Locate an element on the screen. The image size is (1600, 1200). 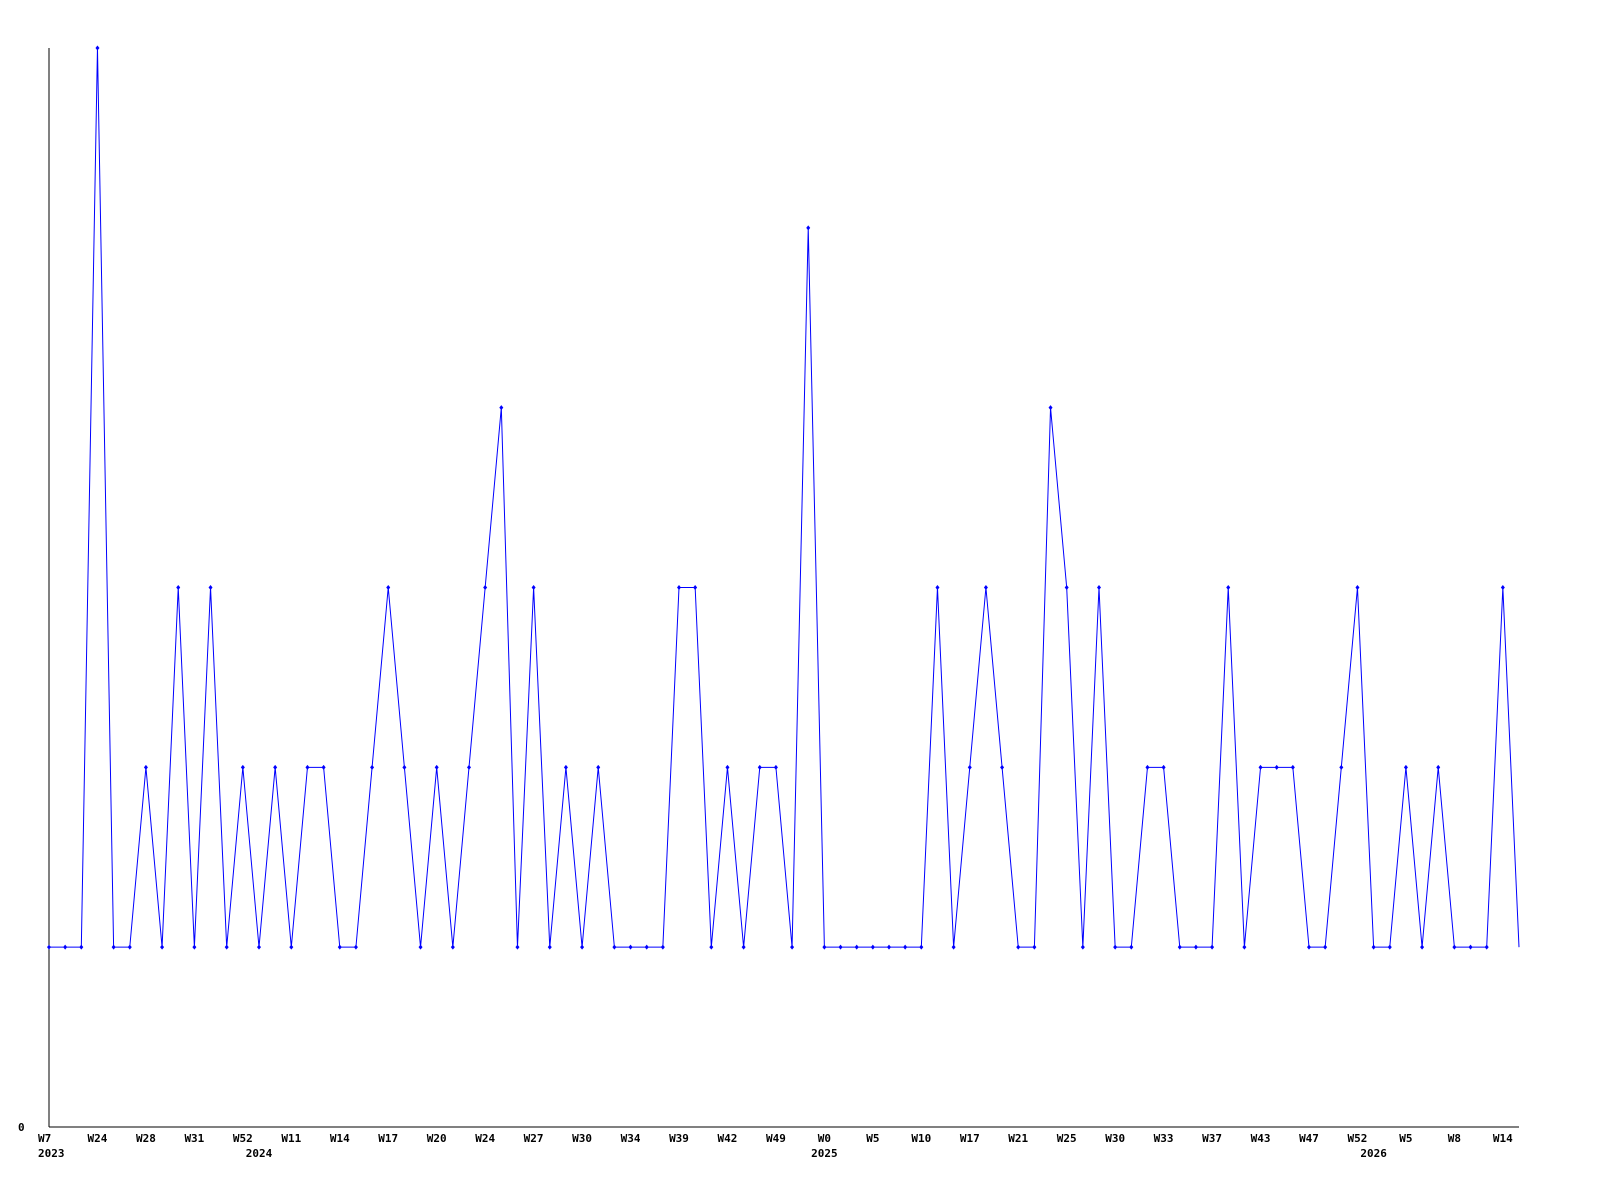
x-tick-label: W24 is located at coordinates (485, 1138).